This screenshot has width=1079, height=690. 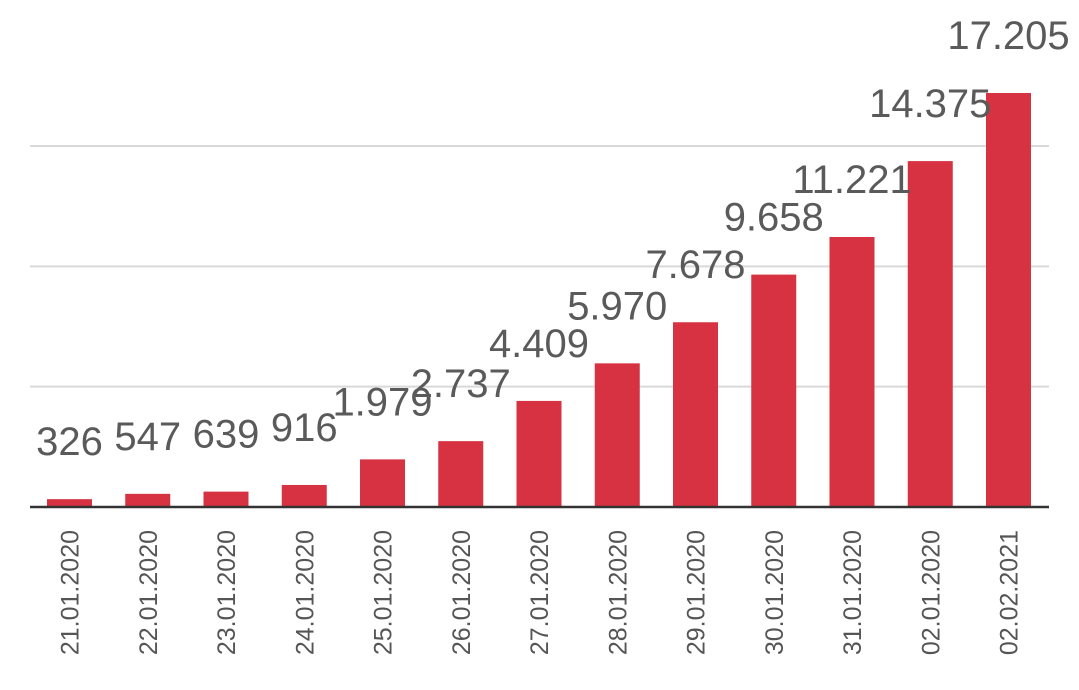 What do you see at coordinates (382, 402) in the screenshot?
I see `value-label: 1.979` at bounding box center [382, 402].